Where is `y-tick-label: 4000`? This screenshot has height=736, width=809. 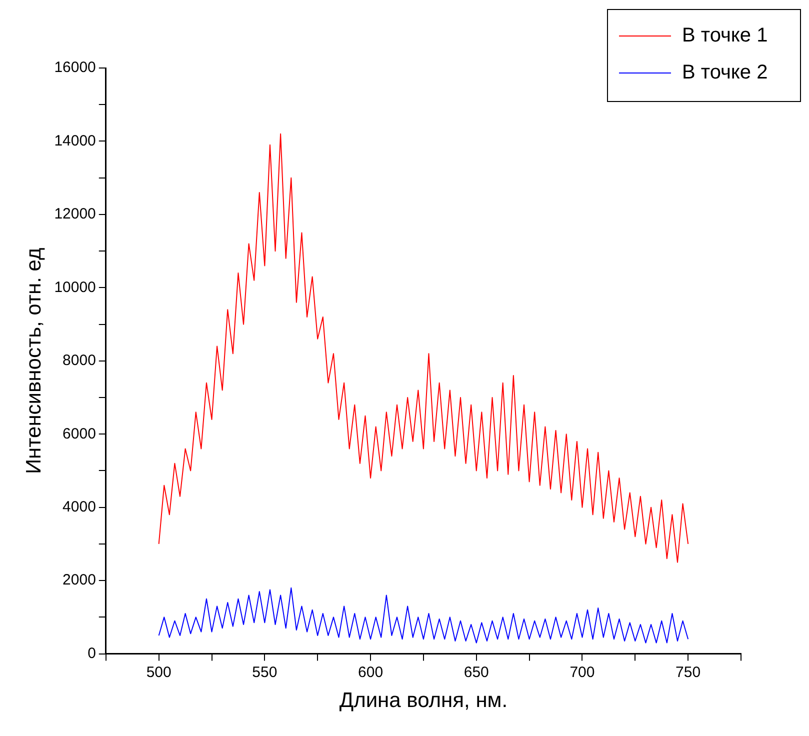
y-tick-label: 4000 is located at coordinates (79, 507).